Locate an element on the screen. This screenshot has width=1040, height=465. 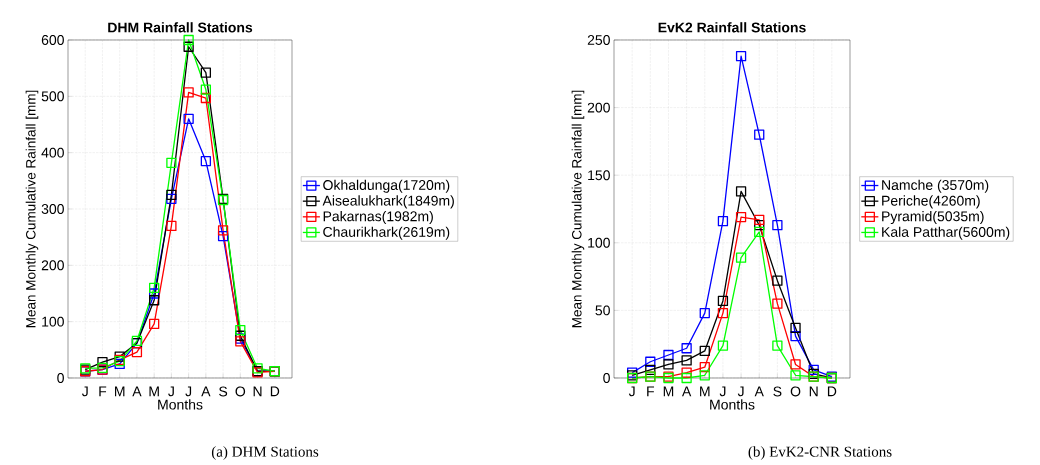
chart-title: EvK2 Rainfall Stations is located at coordinates (732, 27).